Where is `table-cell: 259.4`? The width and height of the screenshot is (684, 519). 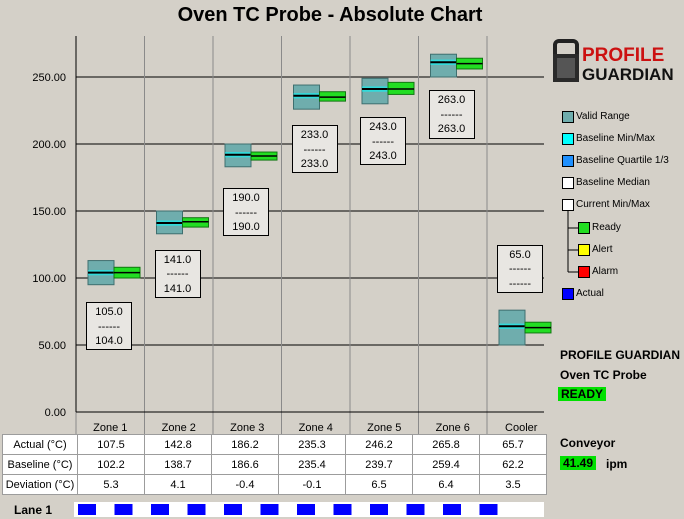 table-cell: 259.4 is located at coordinates (446, 464).